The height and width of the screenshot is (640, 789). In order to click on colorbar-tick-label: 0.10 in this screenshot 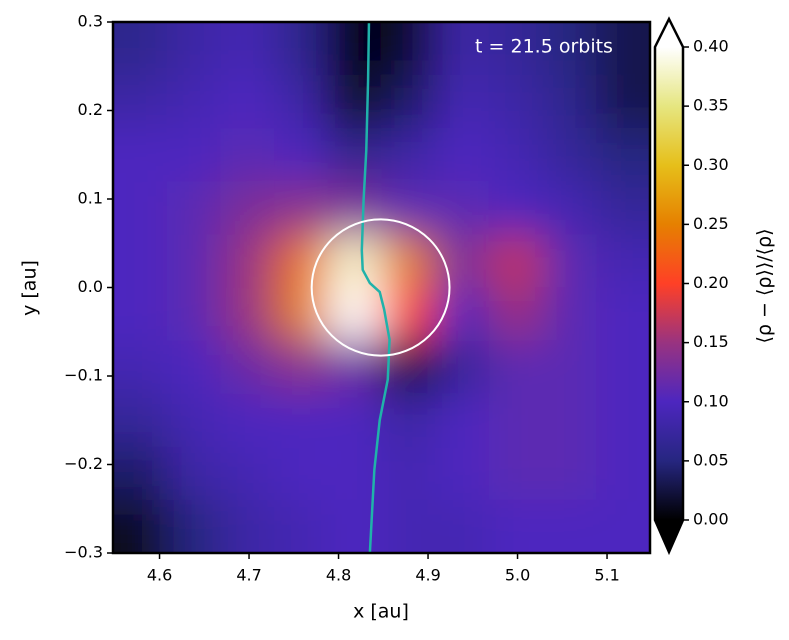, I will do `click(711, 400)`.